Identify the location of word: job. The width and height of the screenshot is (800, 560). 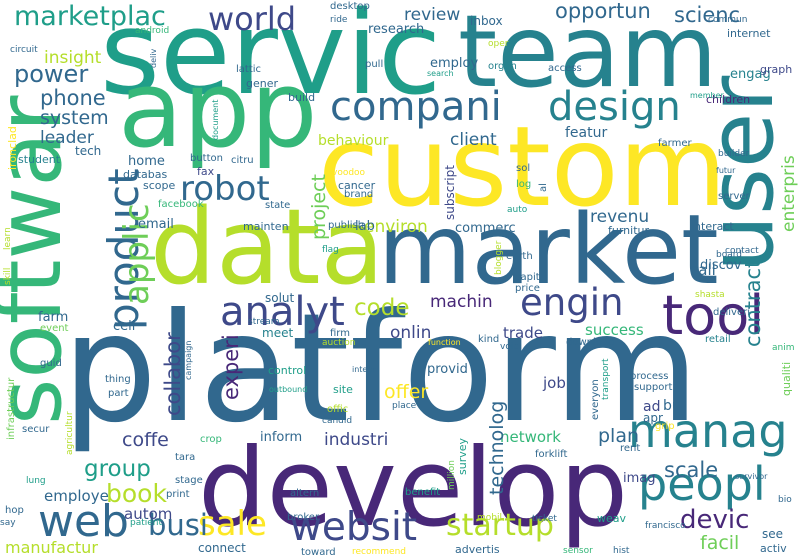
(554, 383).